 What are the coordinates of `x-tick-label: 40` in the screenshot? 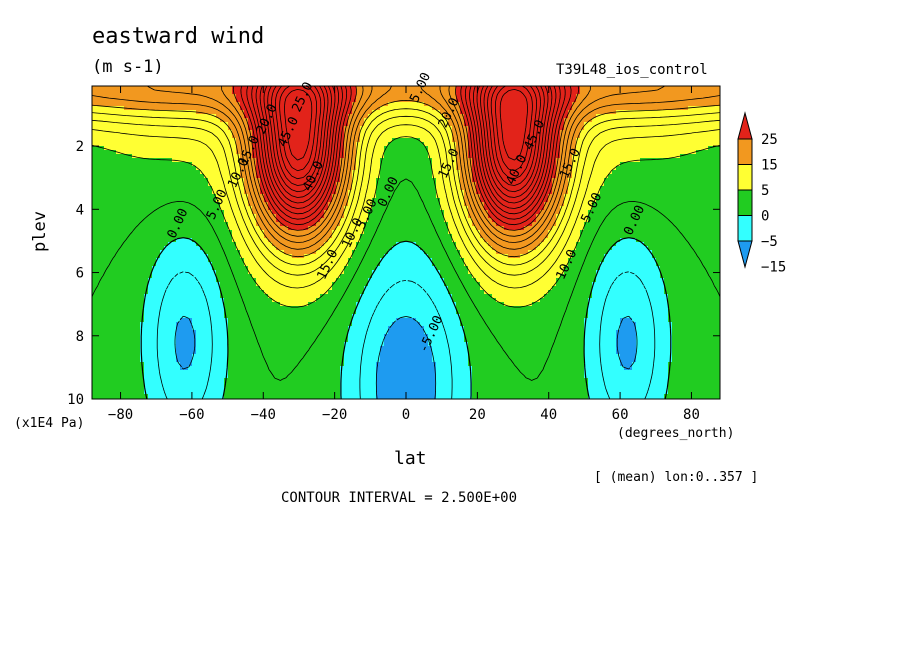 It's located at (548, 415).